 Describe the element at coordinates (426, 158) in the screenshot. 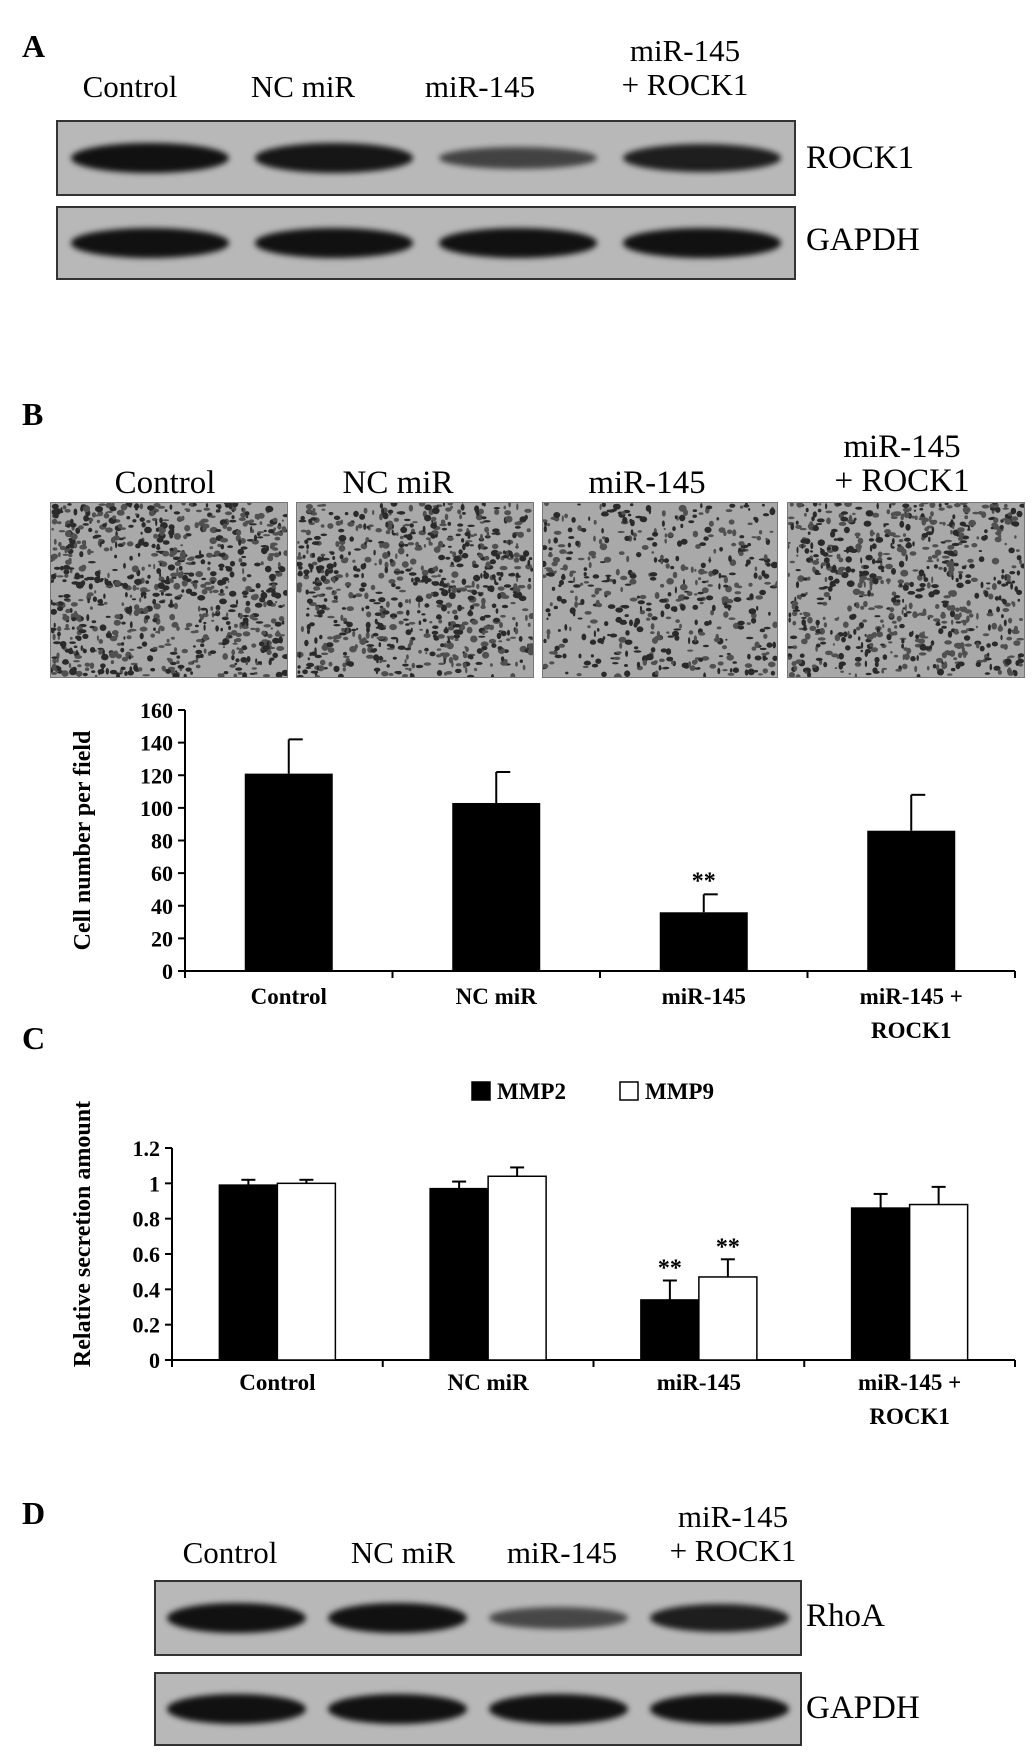

I see `rock1-blot` at that location.